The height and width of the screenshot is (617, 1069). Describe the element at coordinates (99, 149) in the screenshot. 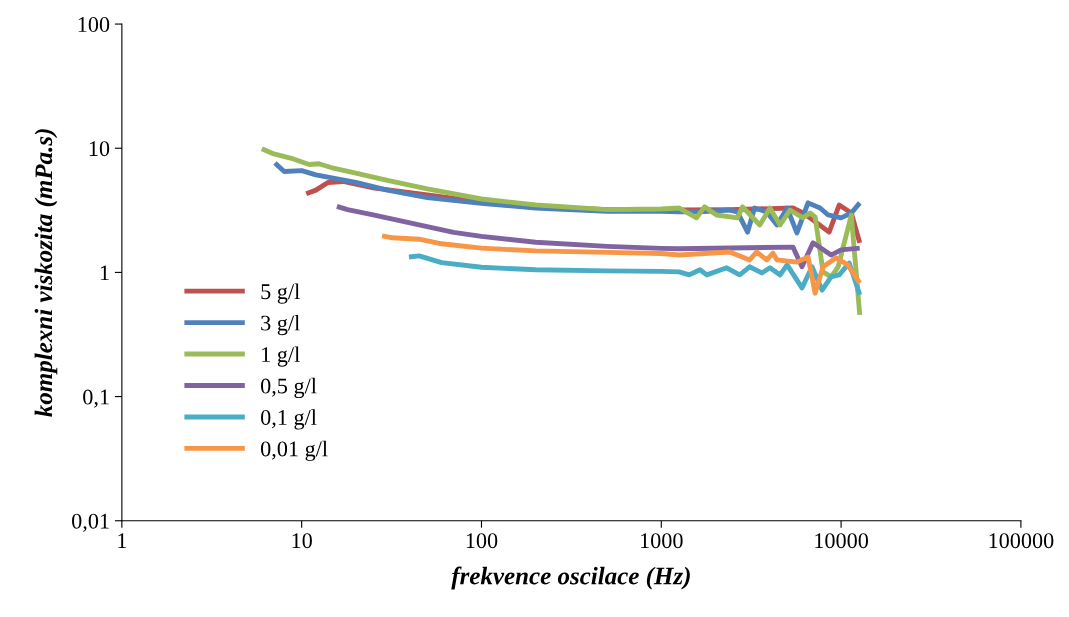

I see `y-tick-label: 10` at that location.